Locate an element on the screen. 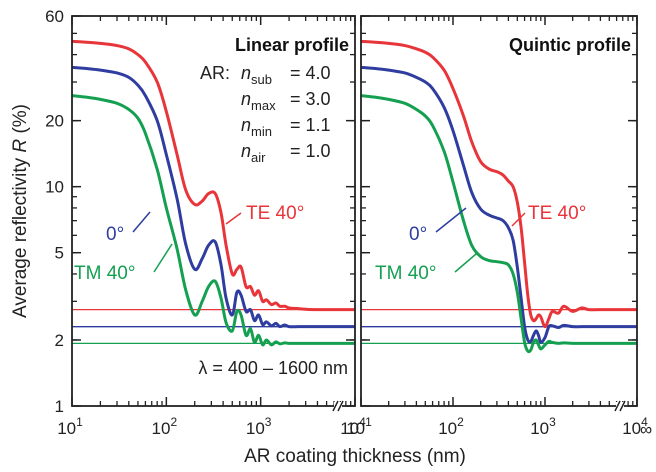  param-subscript: air is located at coordinates (258, 157).